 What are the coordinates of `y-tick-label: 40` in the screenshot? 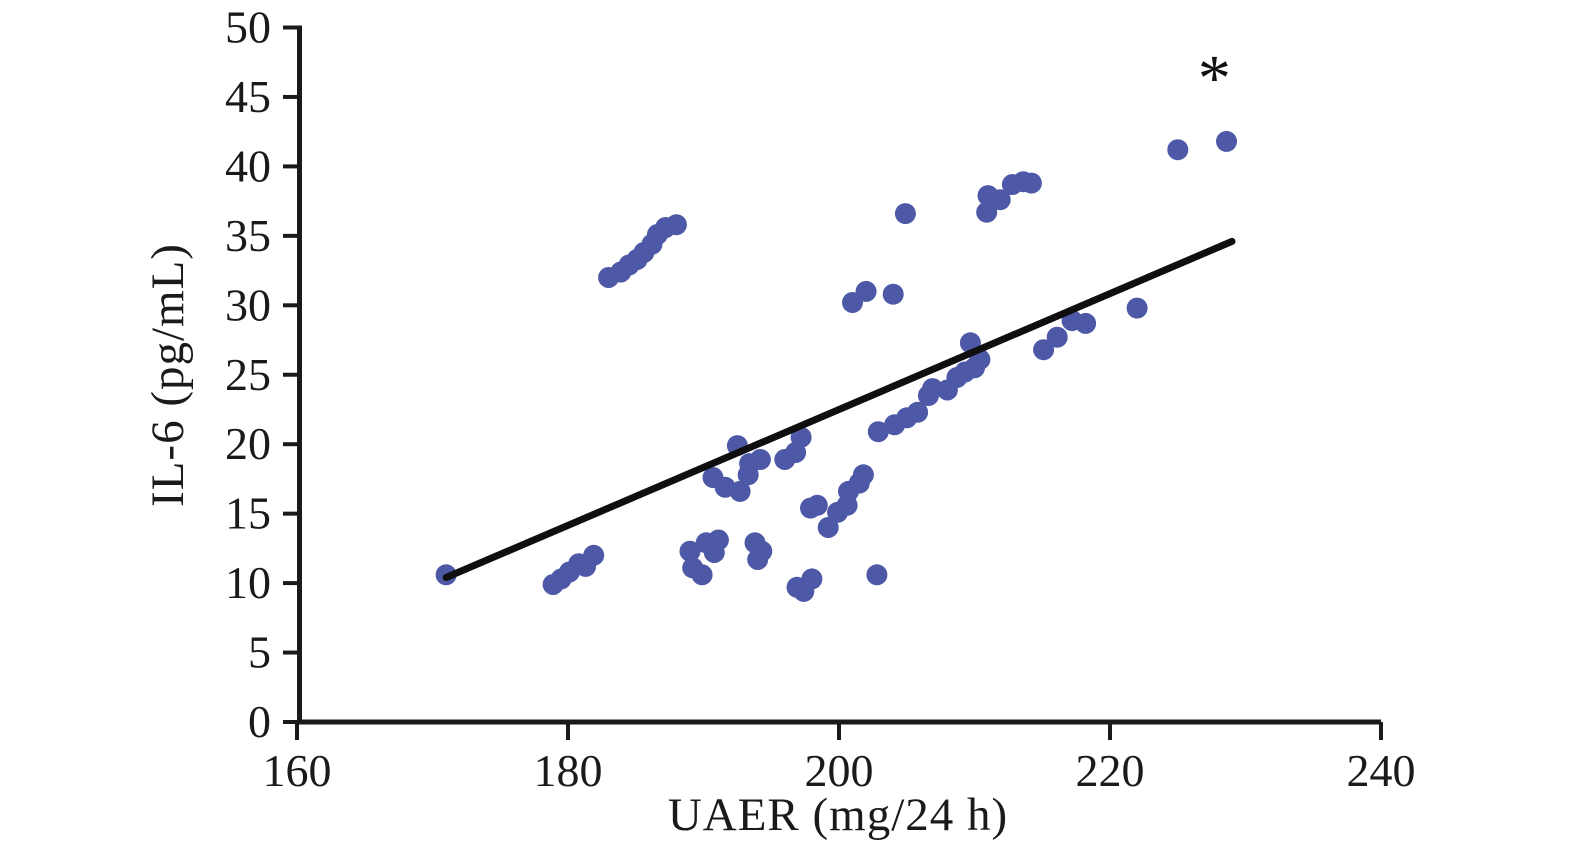 It's located at (248, 165).